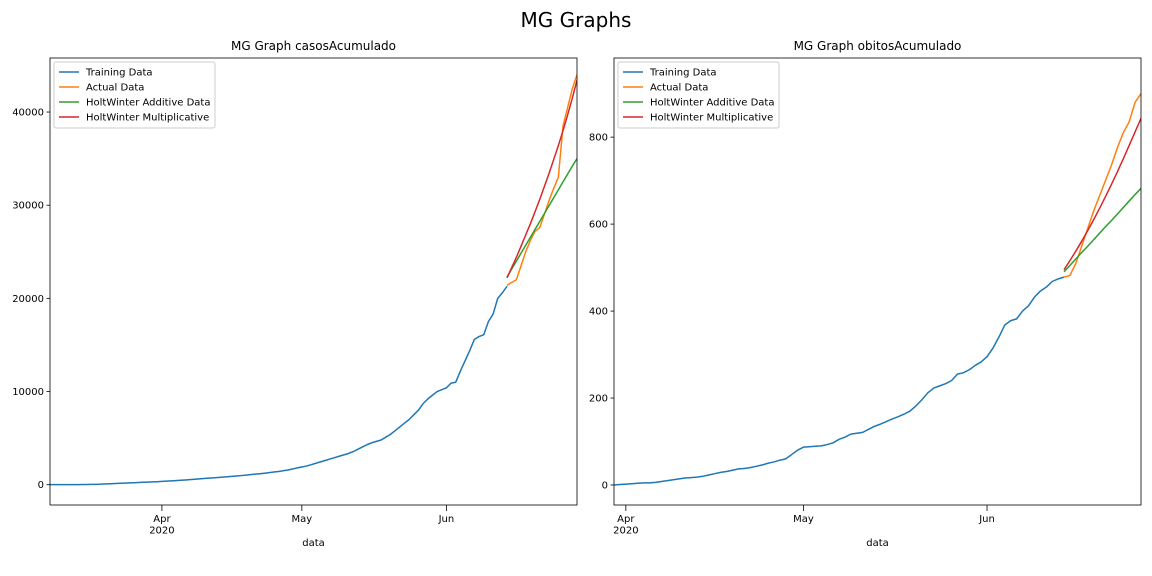 The height and width of the screenshot is (576, 1152). What do you see at coordinates (28, 113) in the screenshot?
I see `y-tick-label: 40000` at bounding box center [28, 113].